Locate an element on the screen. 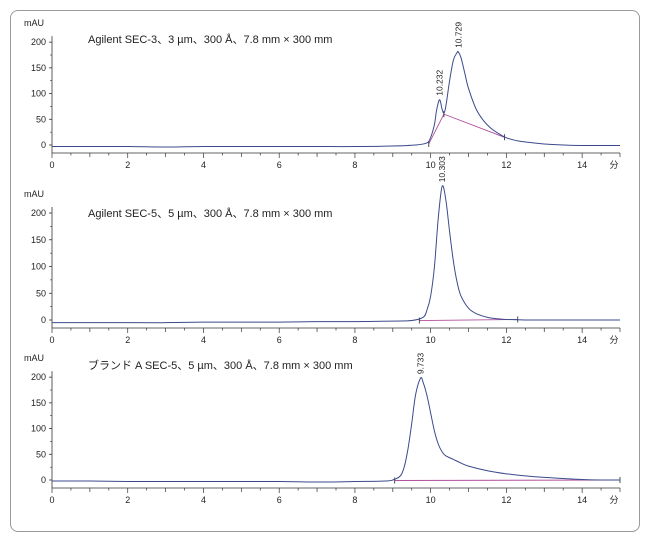 The height and width of the screenshot is (543, 652). peak-retention-label: 9.733 is located at coordinates (421, 364).